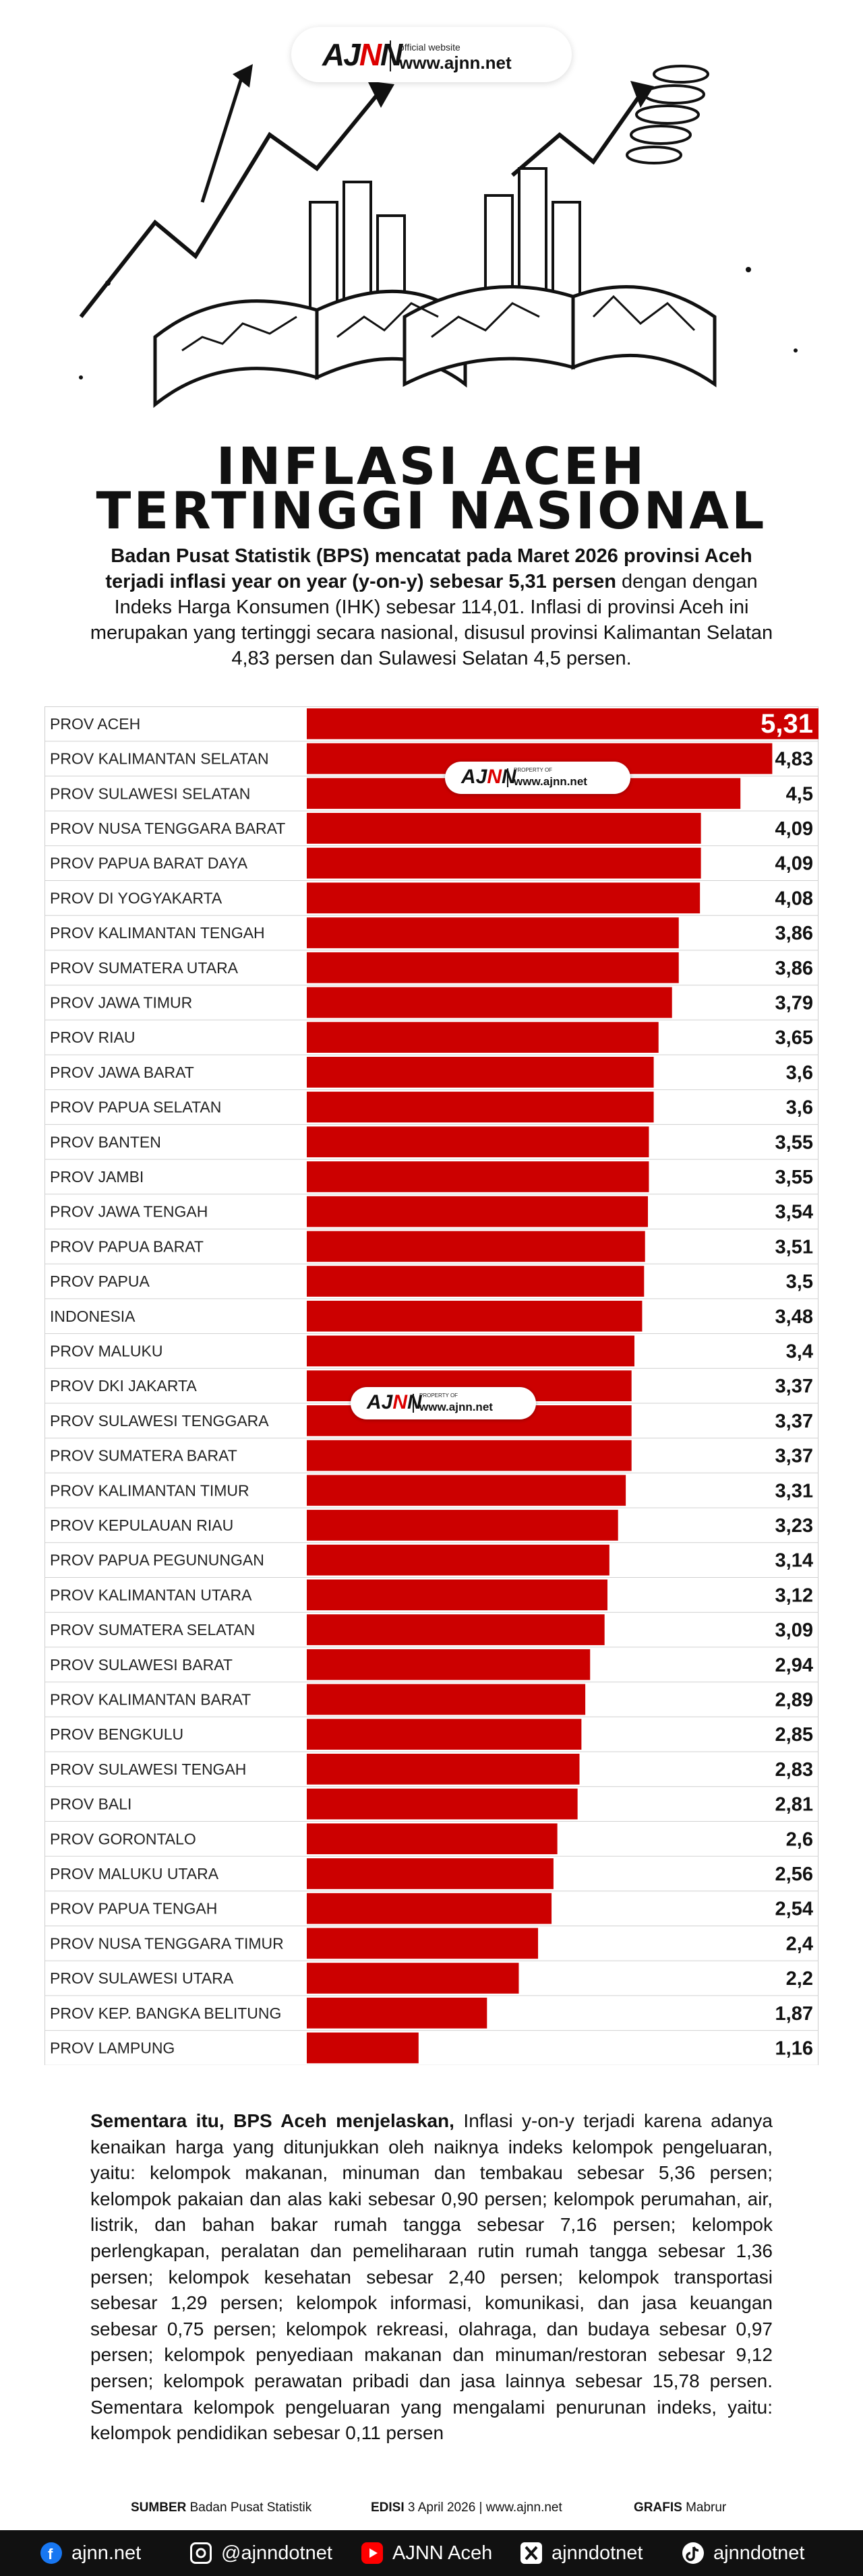 The height and width of the screenshot is (2576, 863). I want to click on value-label: 3,51, so click(794, 1247).